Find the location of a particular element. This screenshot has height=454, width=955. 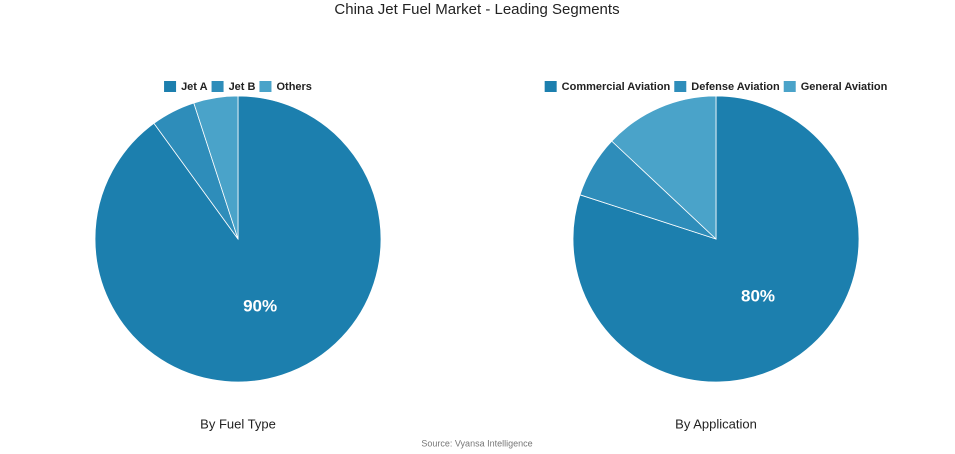

legend-label: Commercial Aviation is located at coordinates (616, 87).